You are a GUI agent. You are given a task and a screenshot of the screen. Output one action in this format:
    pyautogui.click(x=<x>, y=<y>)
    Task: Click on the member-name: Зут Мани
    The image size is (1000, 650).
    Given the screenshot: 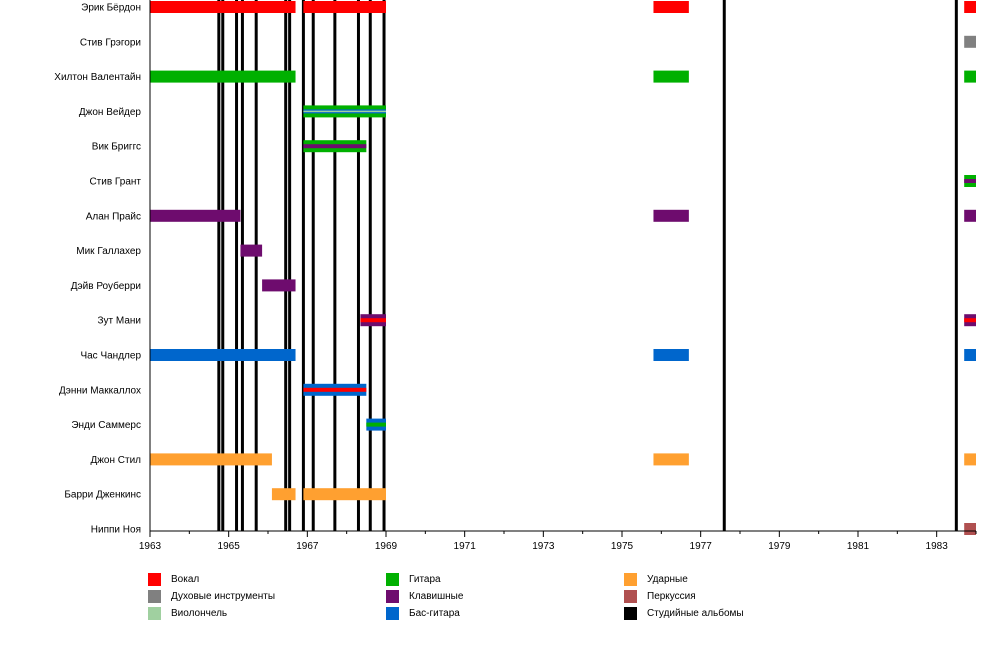 What is the action you would take?
    pyautogui.click(x=119, y=321)
    